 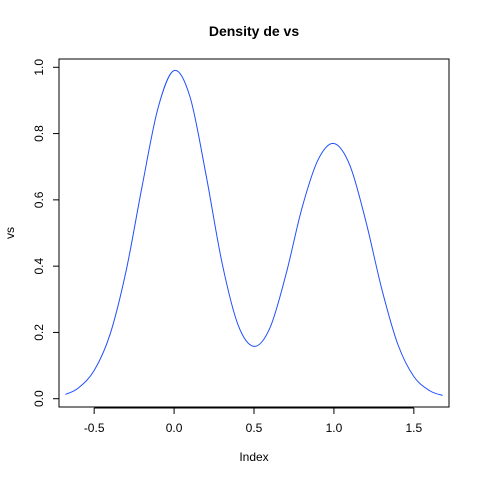 What do you see at coordinates (39, 67) in the screenshot?
I see `y-tick-label: 1.0` at bounding box center [39, 67].